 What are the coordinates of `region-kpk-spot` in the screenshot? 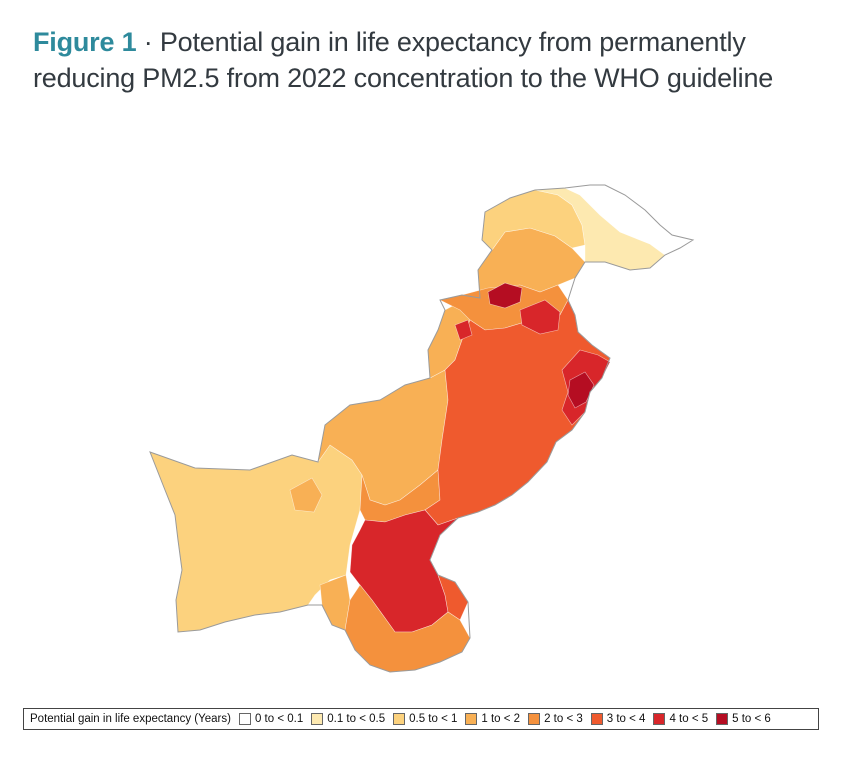 It's located at (463, 330).